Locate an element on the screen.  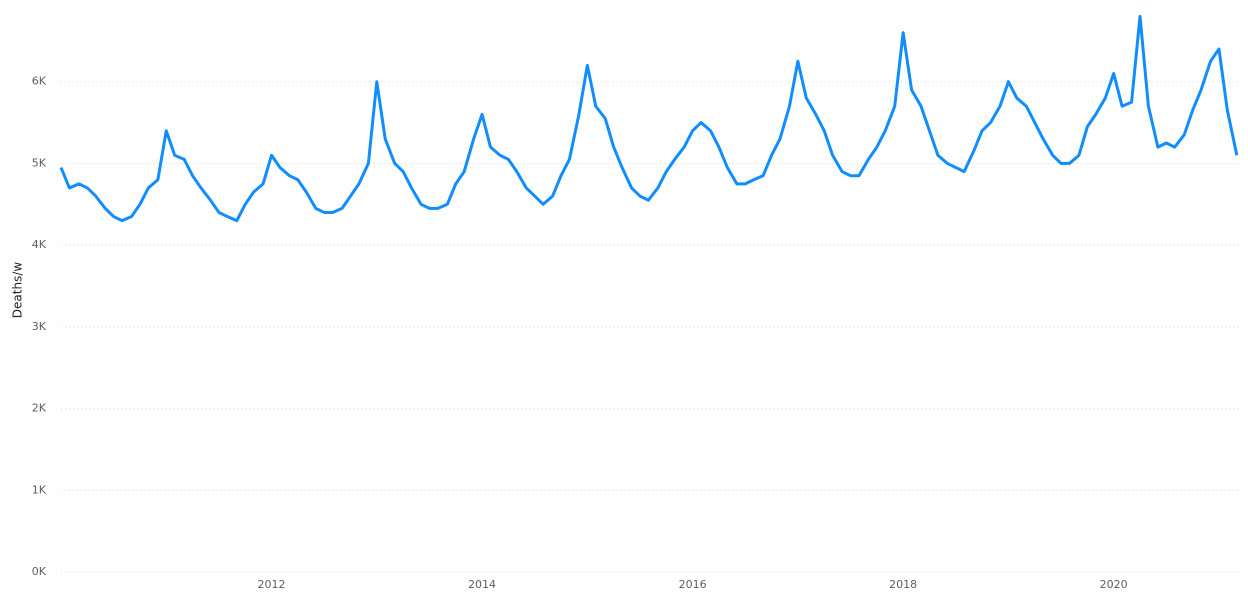
x-tick-label: 2016 is located at coordinates (693, 584).